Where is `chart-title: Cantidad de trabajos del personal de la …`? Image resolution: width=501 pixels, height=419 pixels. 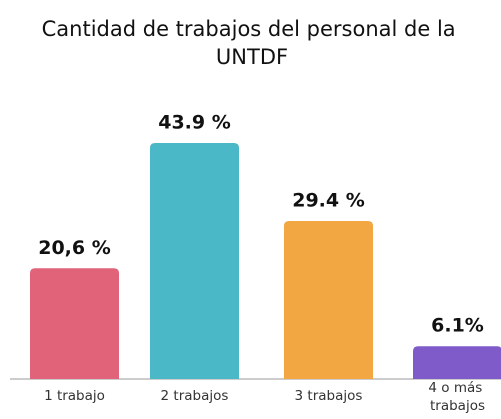
chart-title: Cantidad de trabajos del personal de la … is located at coordinates (252, 43).